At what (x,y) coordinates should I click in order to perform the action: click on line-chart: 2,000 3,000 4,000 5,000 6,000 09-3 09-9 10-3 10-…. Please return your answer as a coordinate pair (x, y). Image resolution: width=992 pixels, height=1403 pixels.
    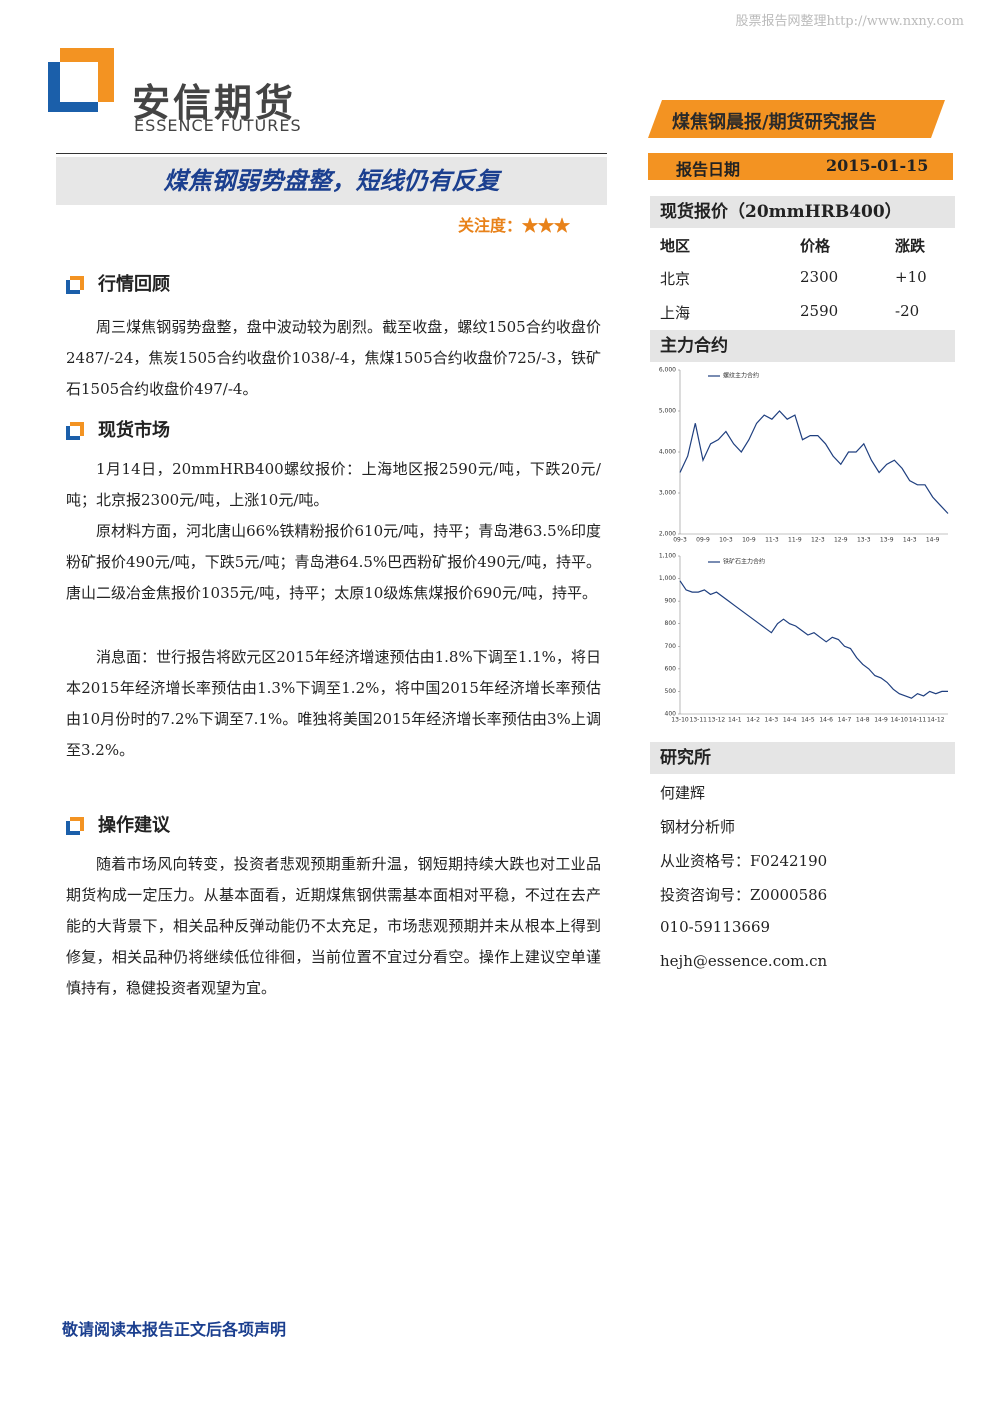
    Looking at the image, I should click on (804, 455).